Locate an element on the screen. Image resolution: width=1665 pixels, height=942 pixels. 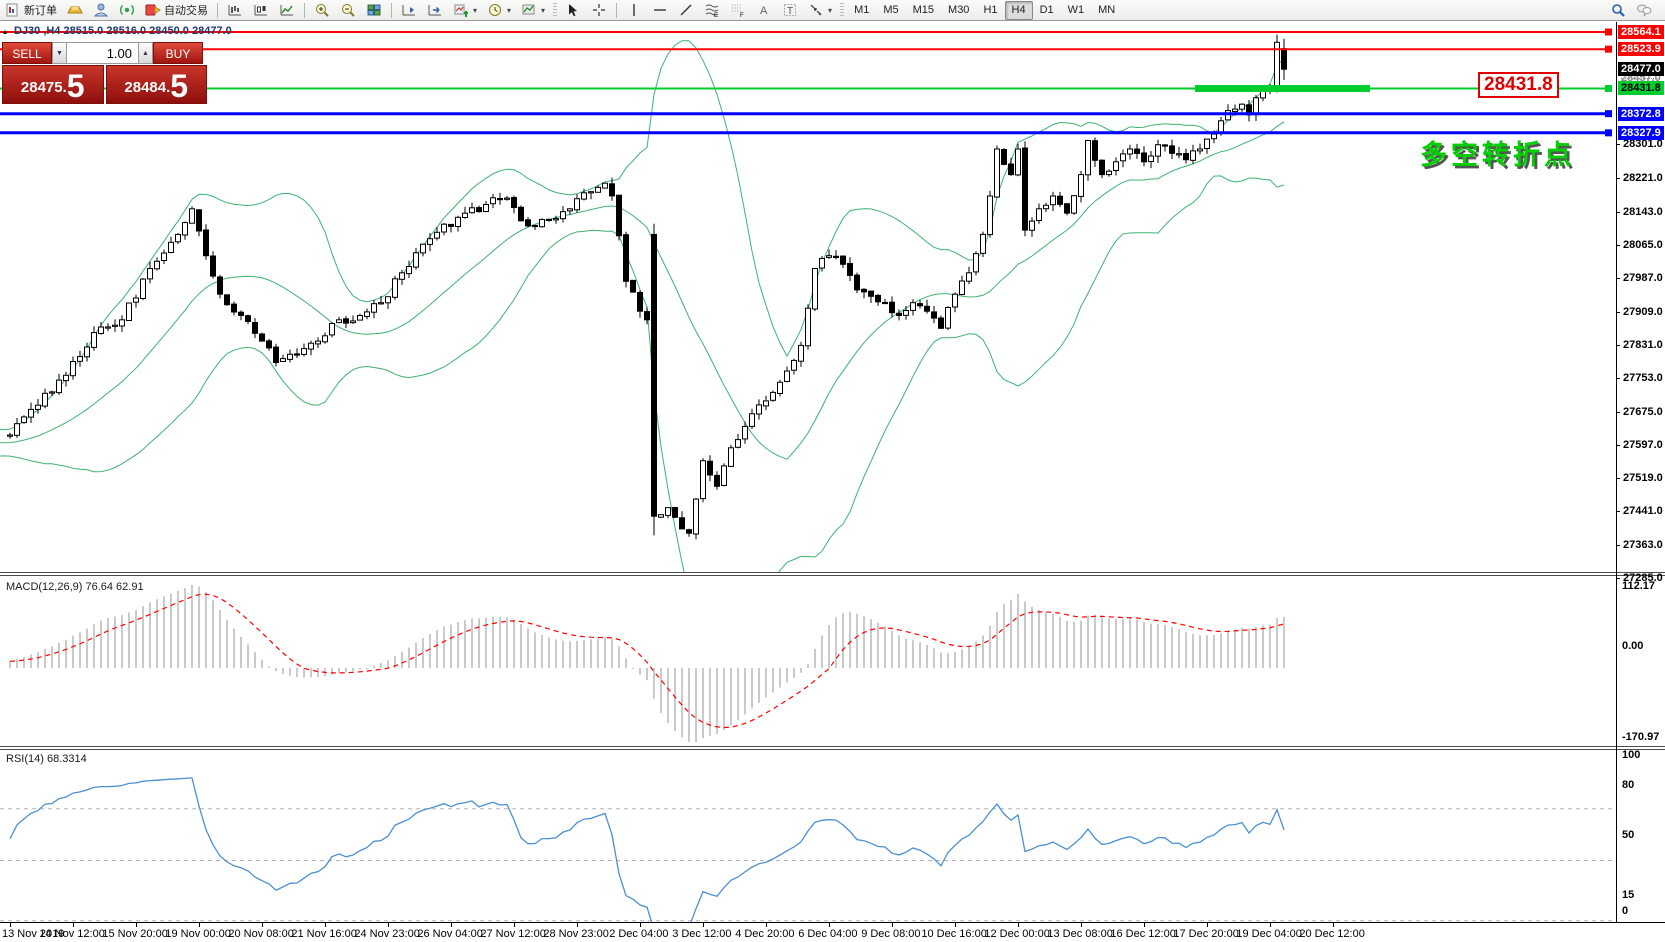
rsi-scale-label: 15 is located at coordinates (1628, 895).